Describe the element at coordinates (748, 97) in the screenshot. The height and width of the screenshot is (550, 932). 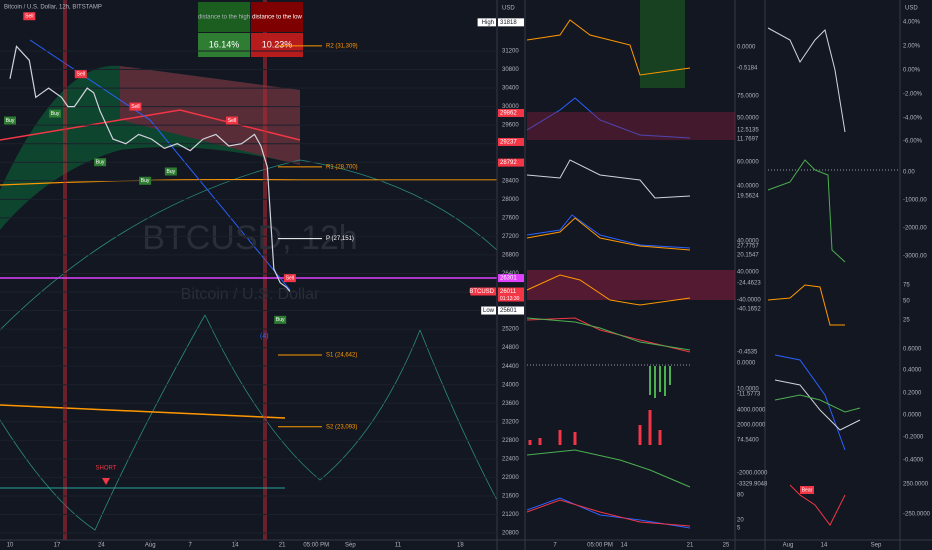
I see `panel-axis-label: 75.0000` at that location.